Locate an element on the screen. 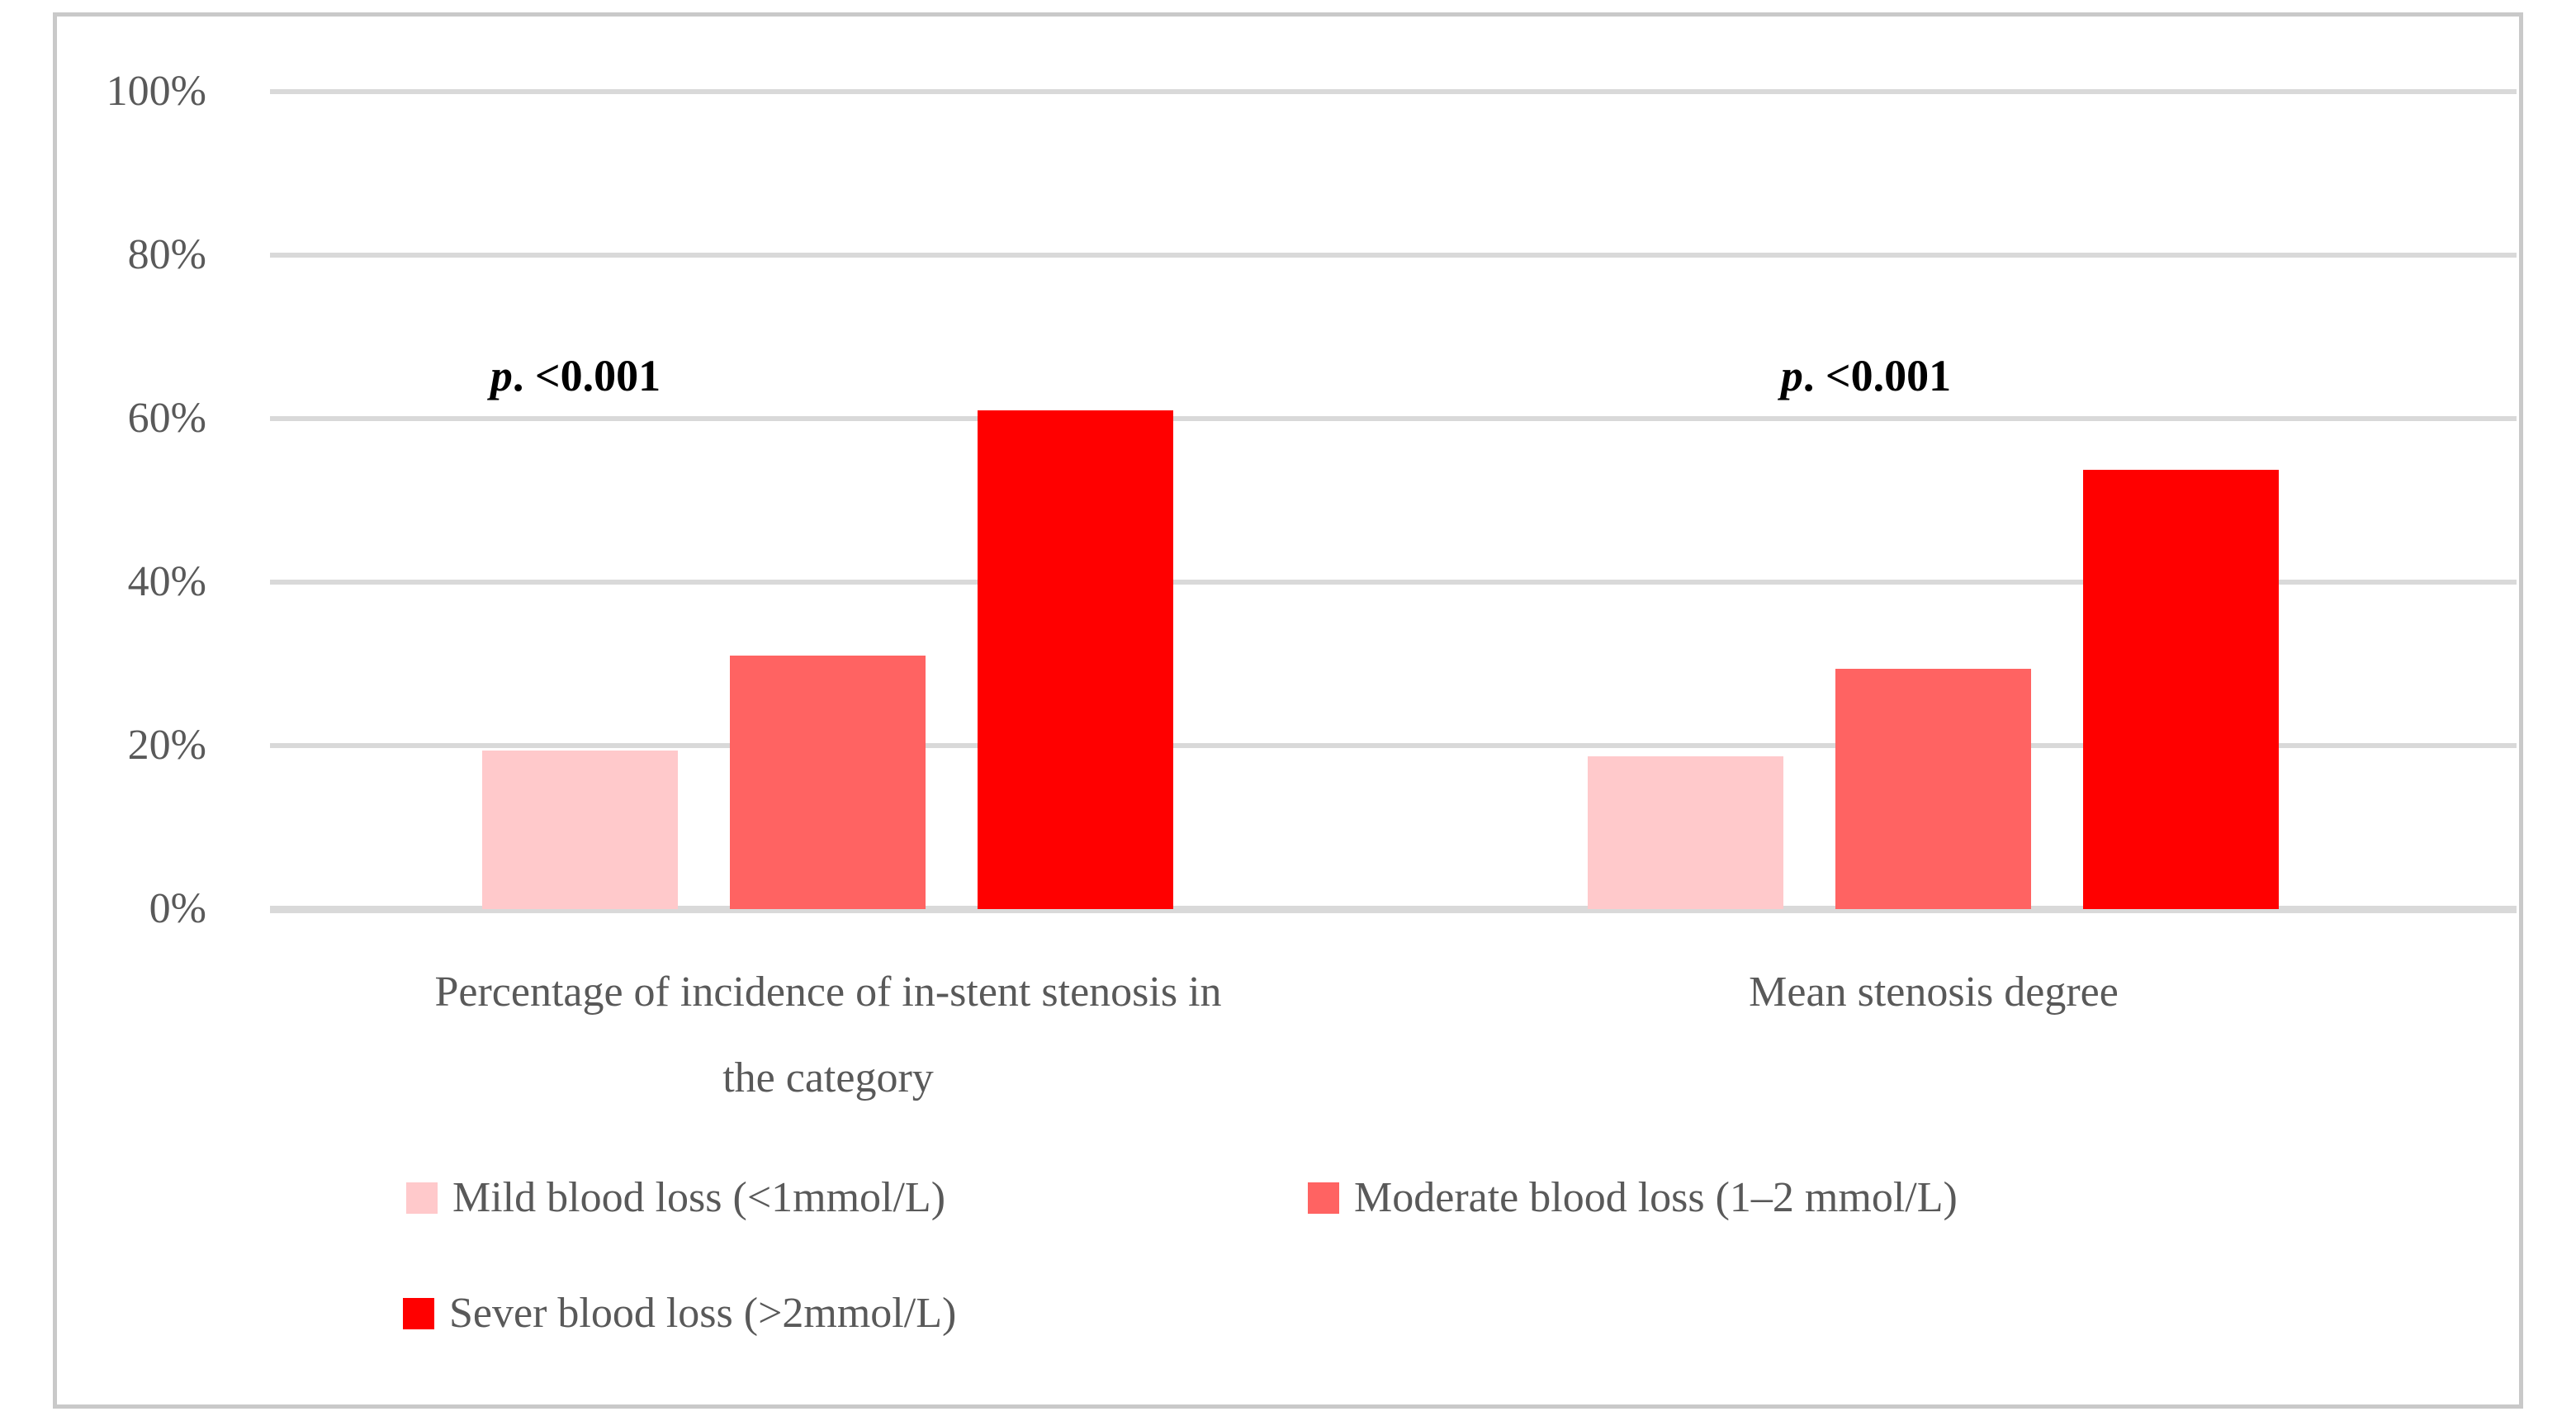 The height and width of the screenshot is (1421, 2576). p-value-annotation-group2: p. <0.001 is located at coordinates (1866, 375).